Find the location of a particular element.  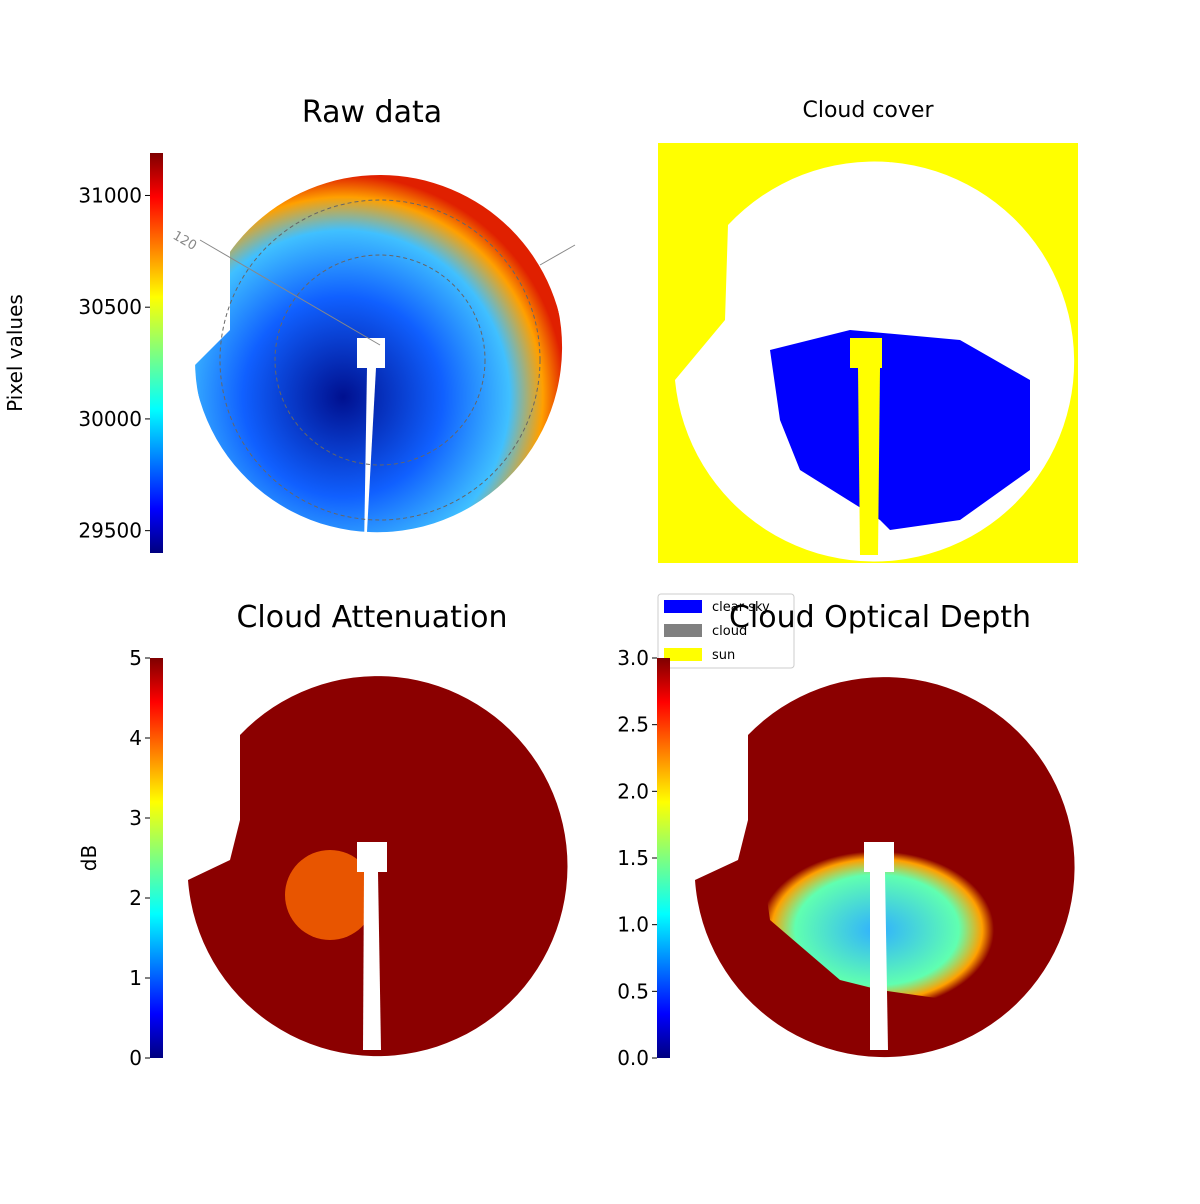

colorbar-tick-label: 3.0 is located at coordinates (633, 658).